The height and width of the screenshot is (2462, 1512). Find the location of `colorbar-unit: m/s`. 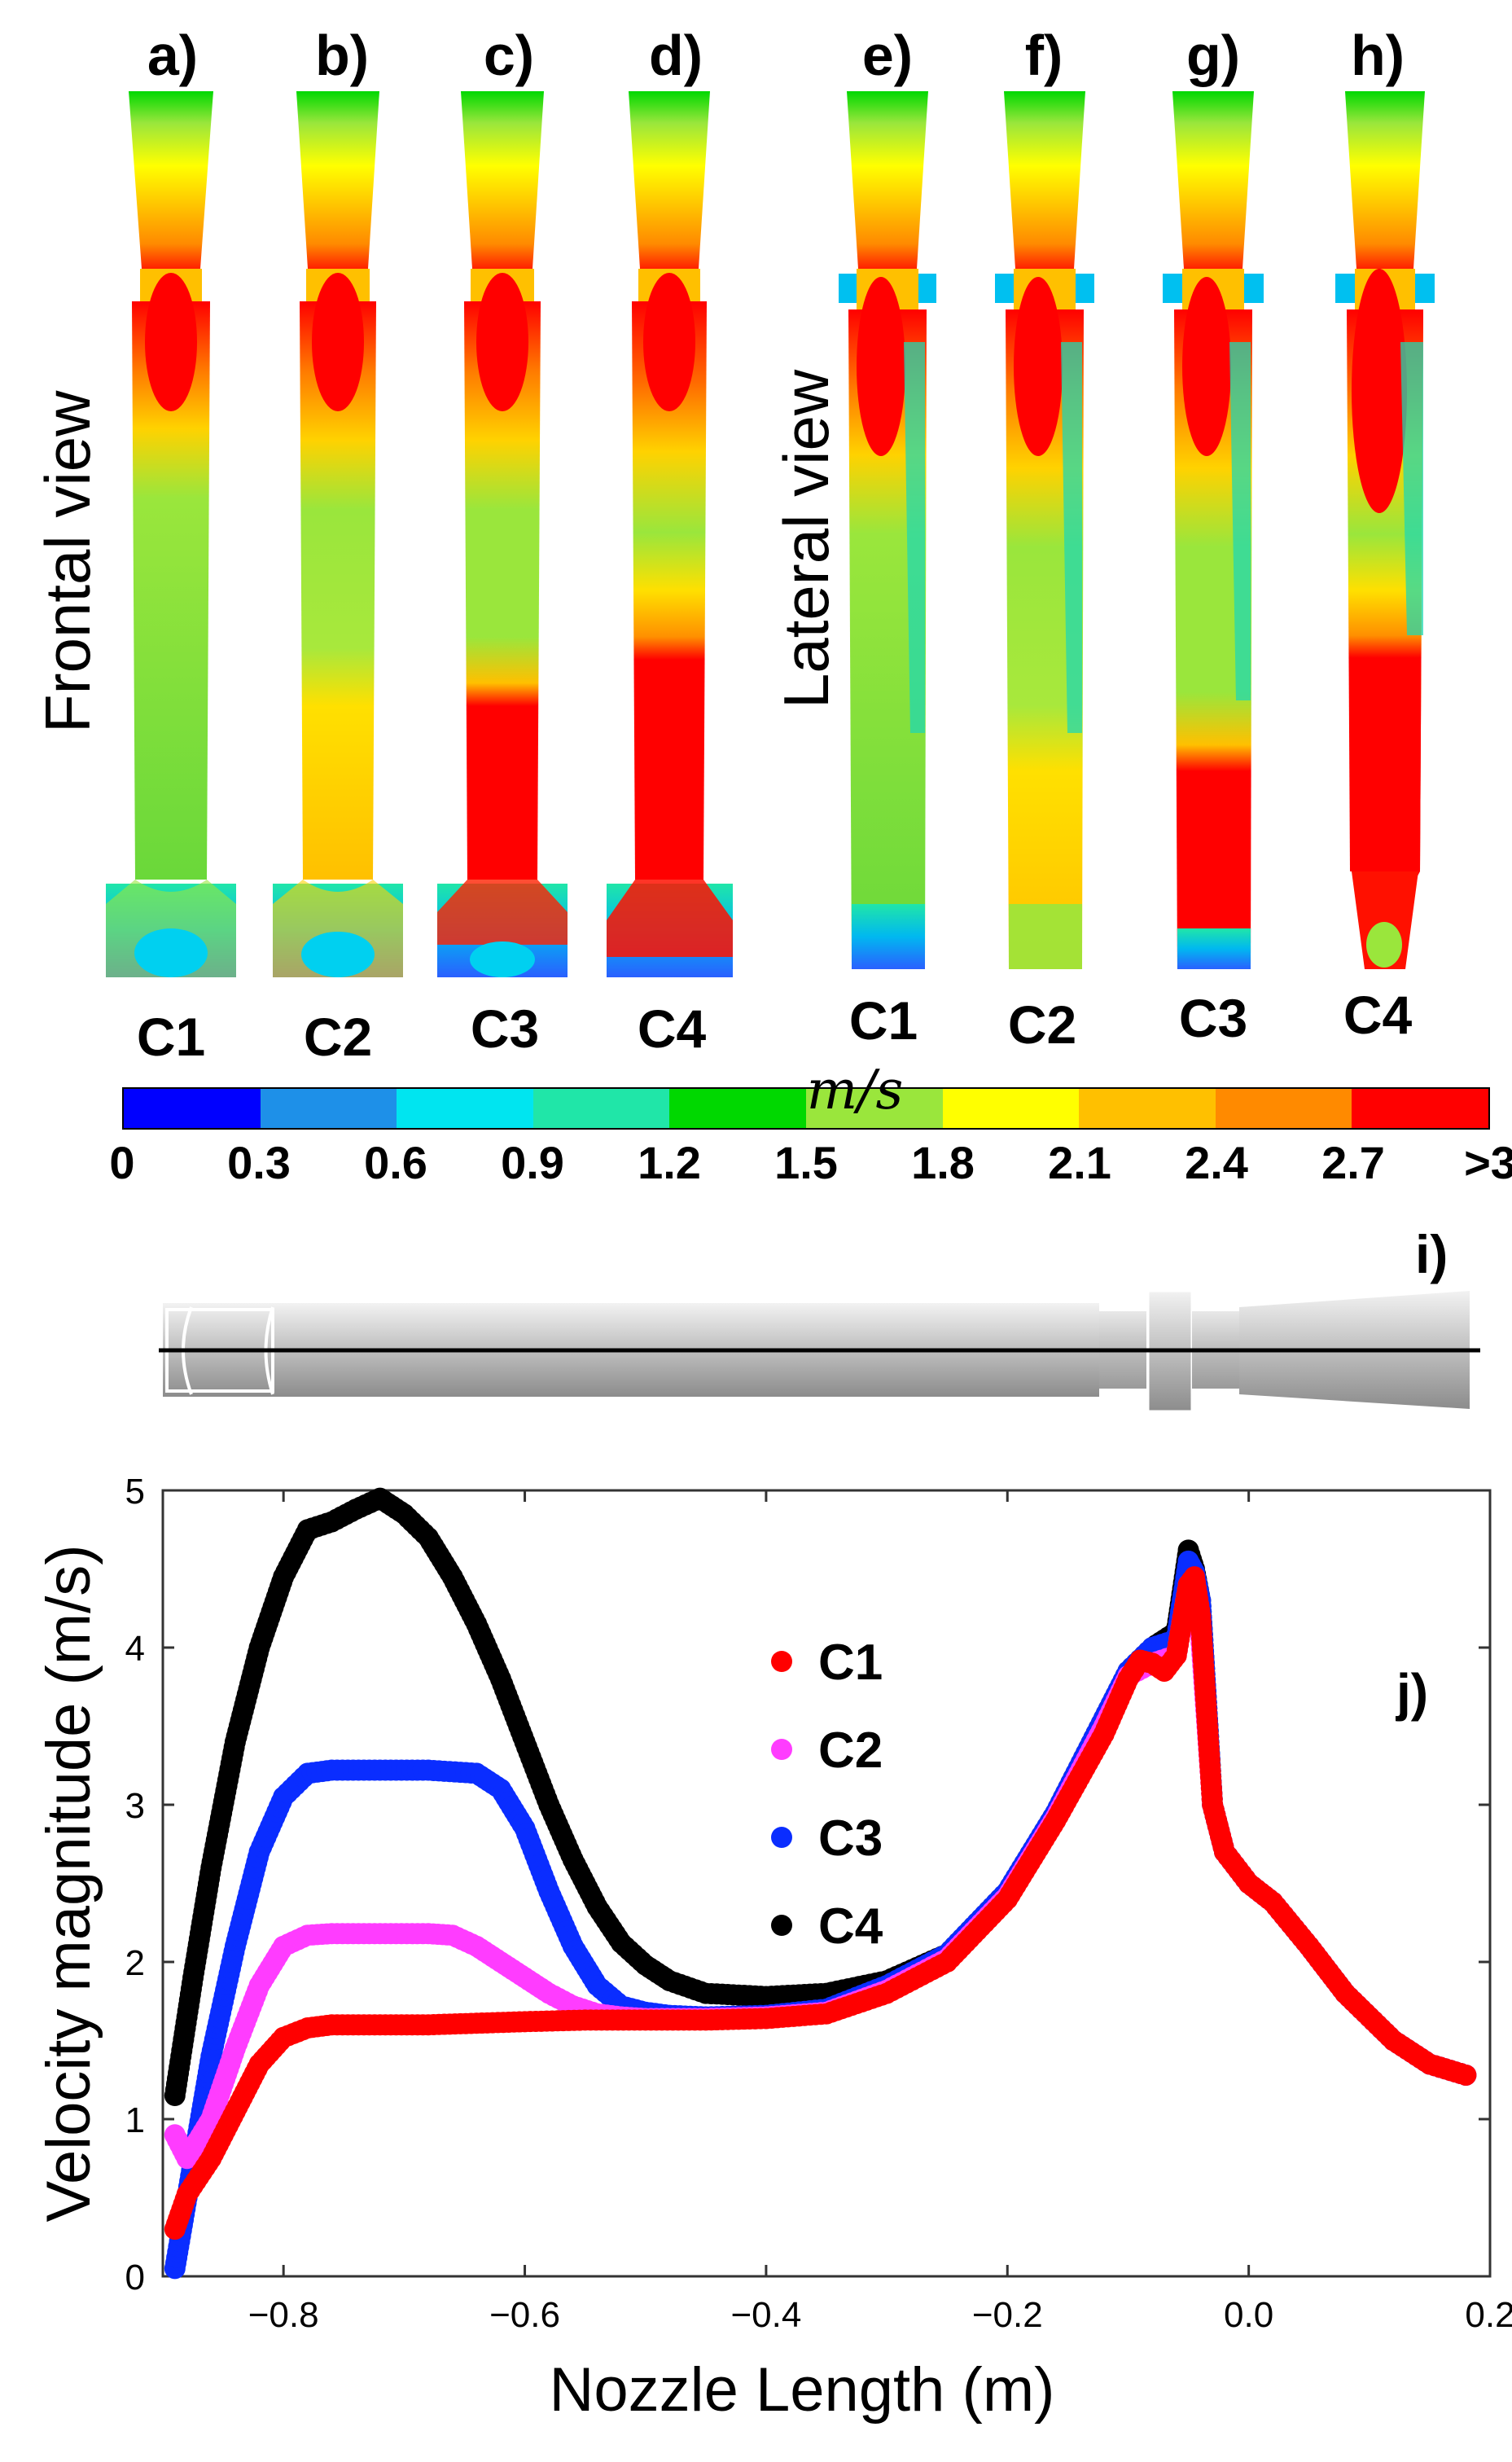

colorbar-unit: m/s is located at coordinates (855, 1090).